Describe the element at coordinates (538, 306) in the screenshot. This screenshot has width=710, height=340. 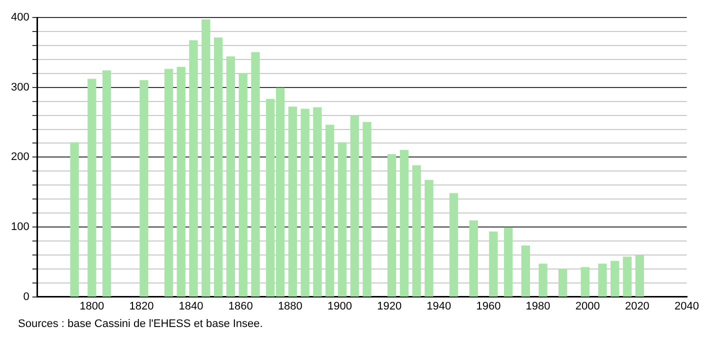
I see `x-tick-label: 1980` at that location.